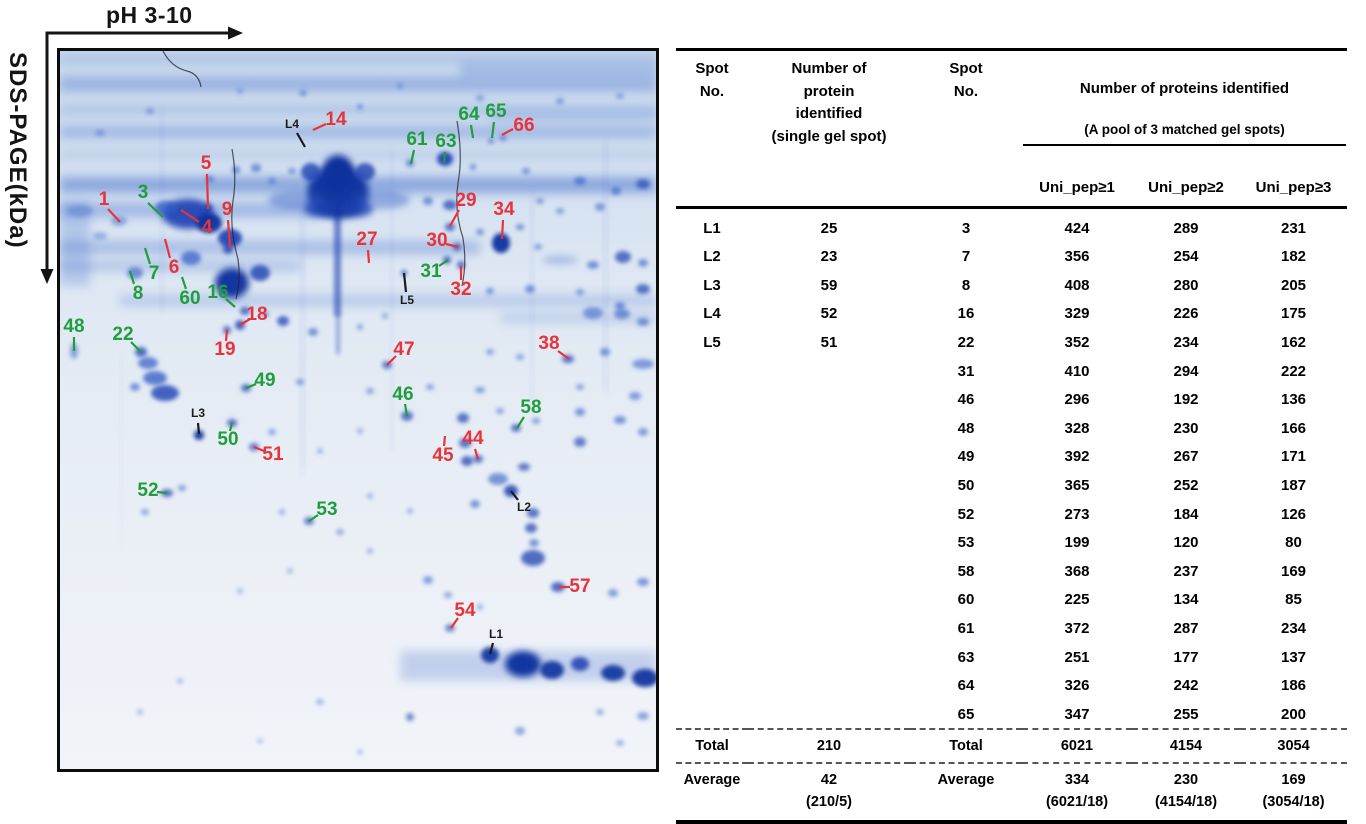 The image size is (1366, 824). I want to click on table-cell: 85, so click(1293, 600).